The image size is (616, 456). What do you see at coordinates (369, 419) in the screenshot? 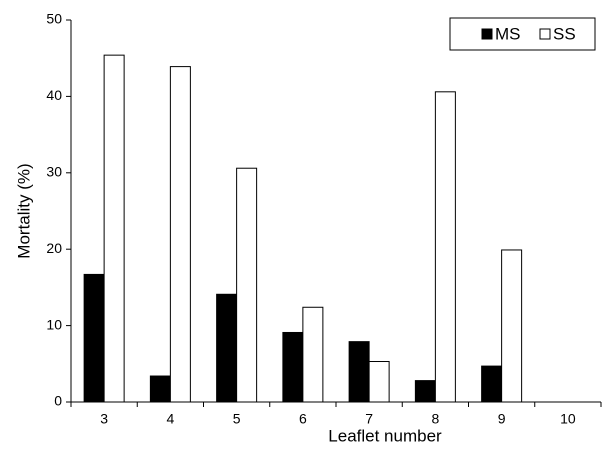
I see `x-tick-label: 7` at bounding box center [369, 419].